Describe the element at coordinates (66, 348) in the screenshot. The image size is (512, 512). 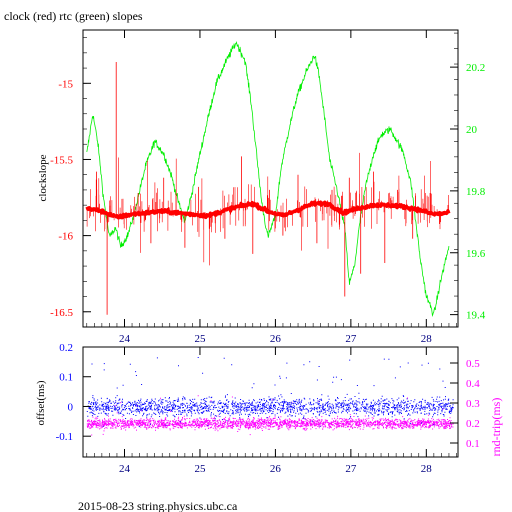
I see `y-tick-label: 0.2` at that location.